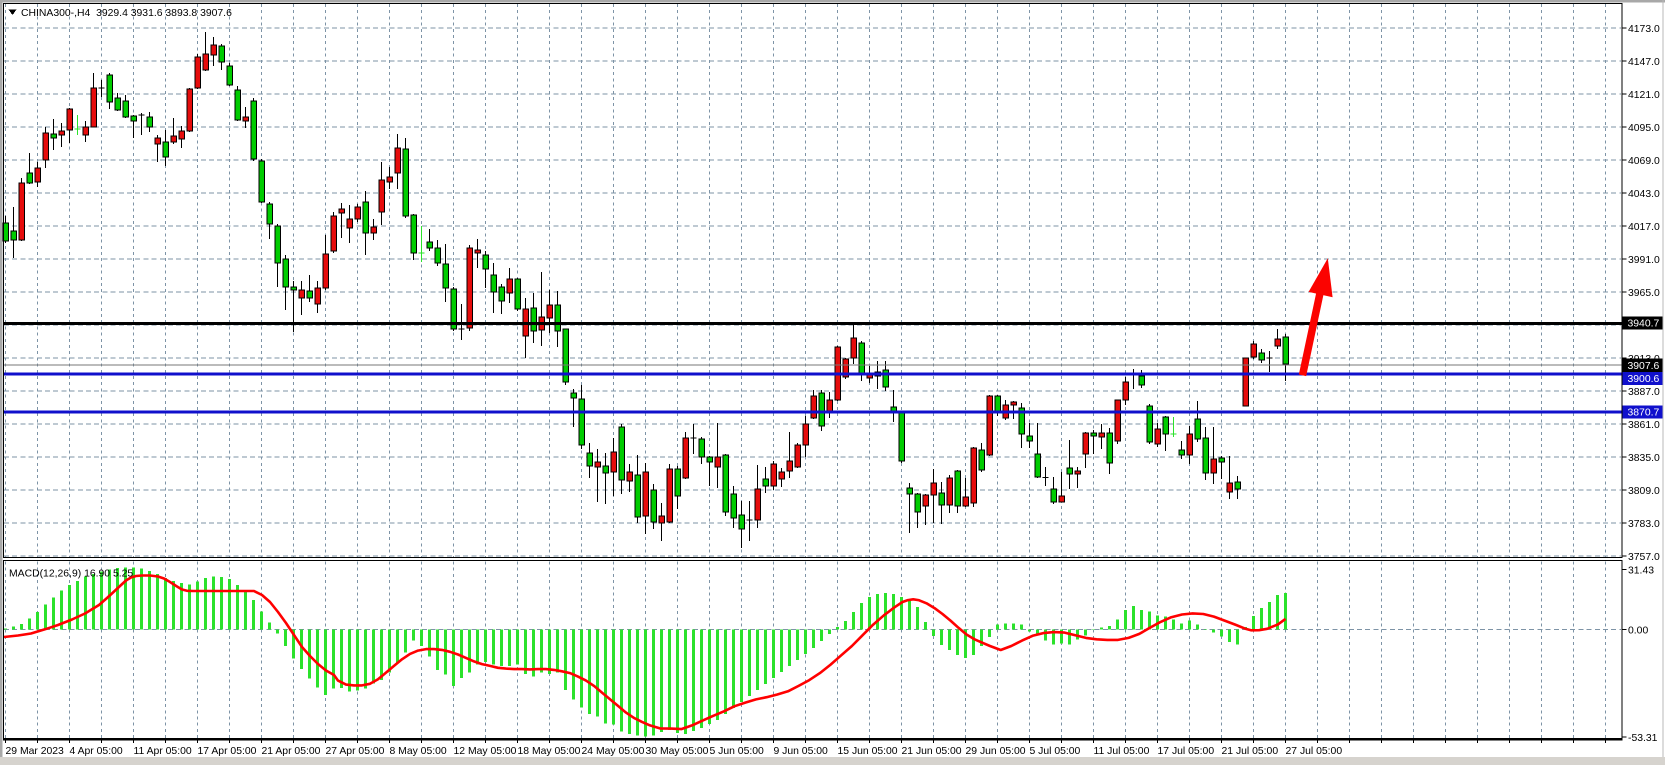 The height and width of the screenshot is (765, 1665). I want to click on svg-text: 11 Jul 05:00, so click(1122, 751).